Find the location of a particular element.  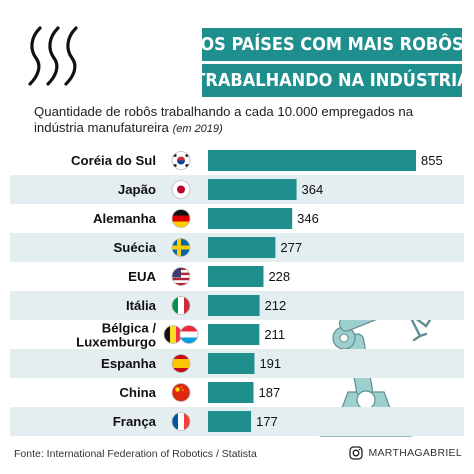

value-label: 228 is located at coordinates (279, 276).